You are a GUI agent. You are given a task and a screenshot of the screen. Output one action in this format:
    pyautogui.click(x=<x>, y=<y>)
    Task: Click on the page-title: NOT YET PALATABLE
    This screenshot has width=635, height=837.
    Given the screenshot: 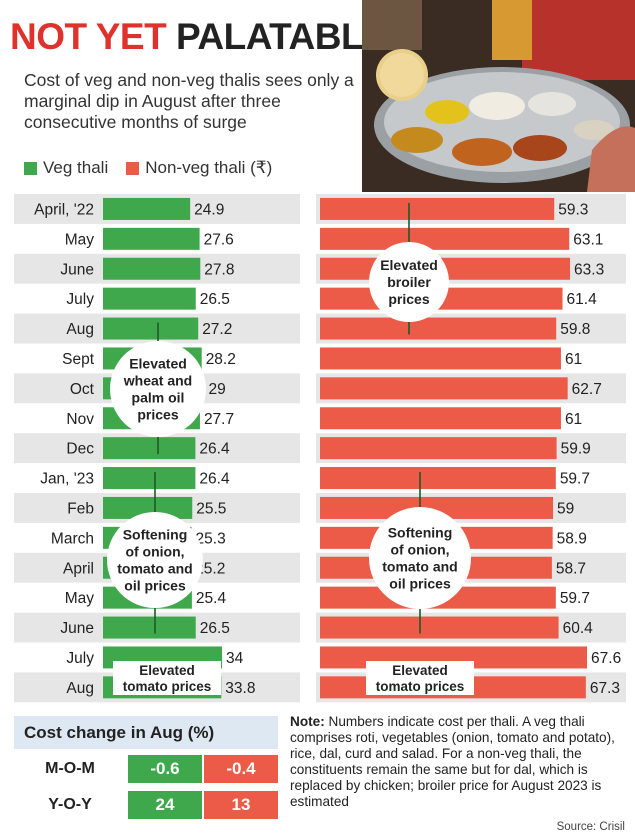 What is the action you would take?
    pyautogui.click(x=199, y=36)
    